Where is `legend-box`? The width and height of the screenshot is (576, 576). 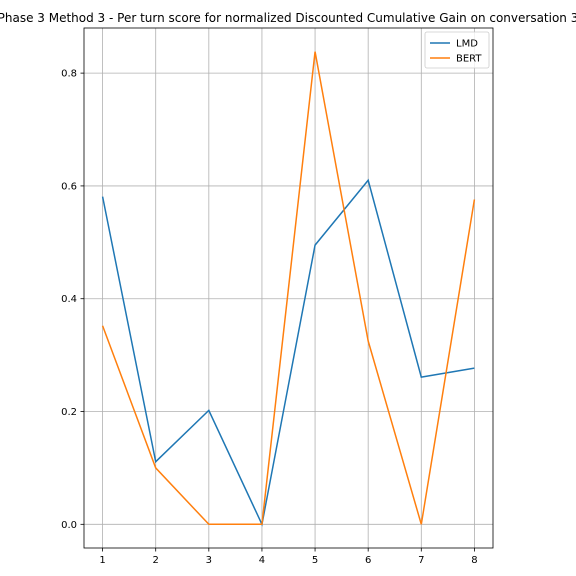
legend-box is located at coordinates (457, 50).